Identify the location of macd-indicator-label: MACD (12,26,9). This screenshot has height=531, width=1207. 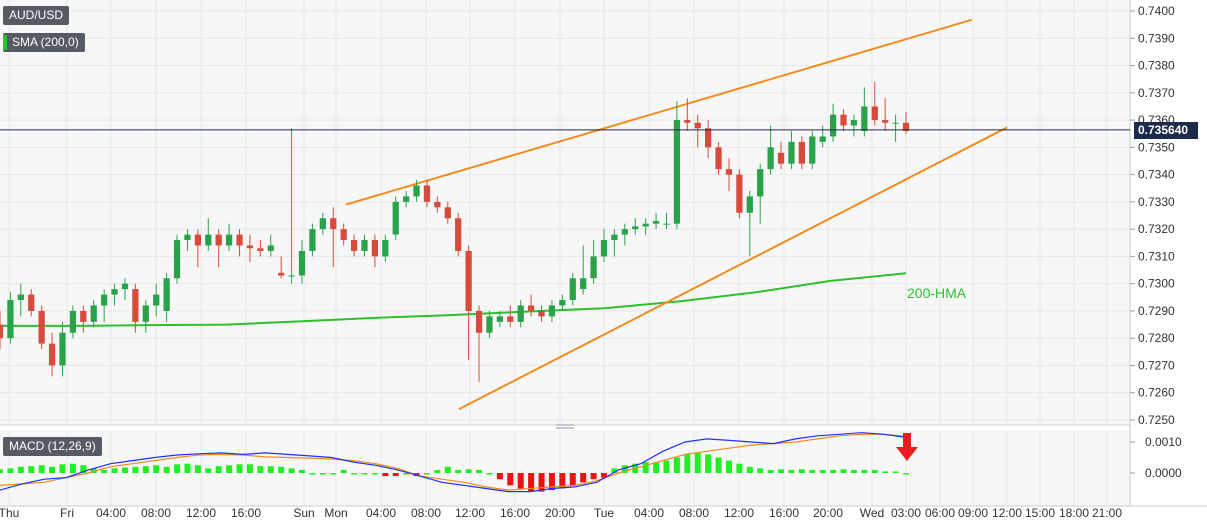
(52, 446).